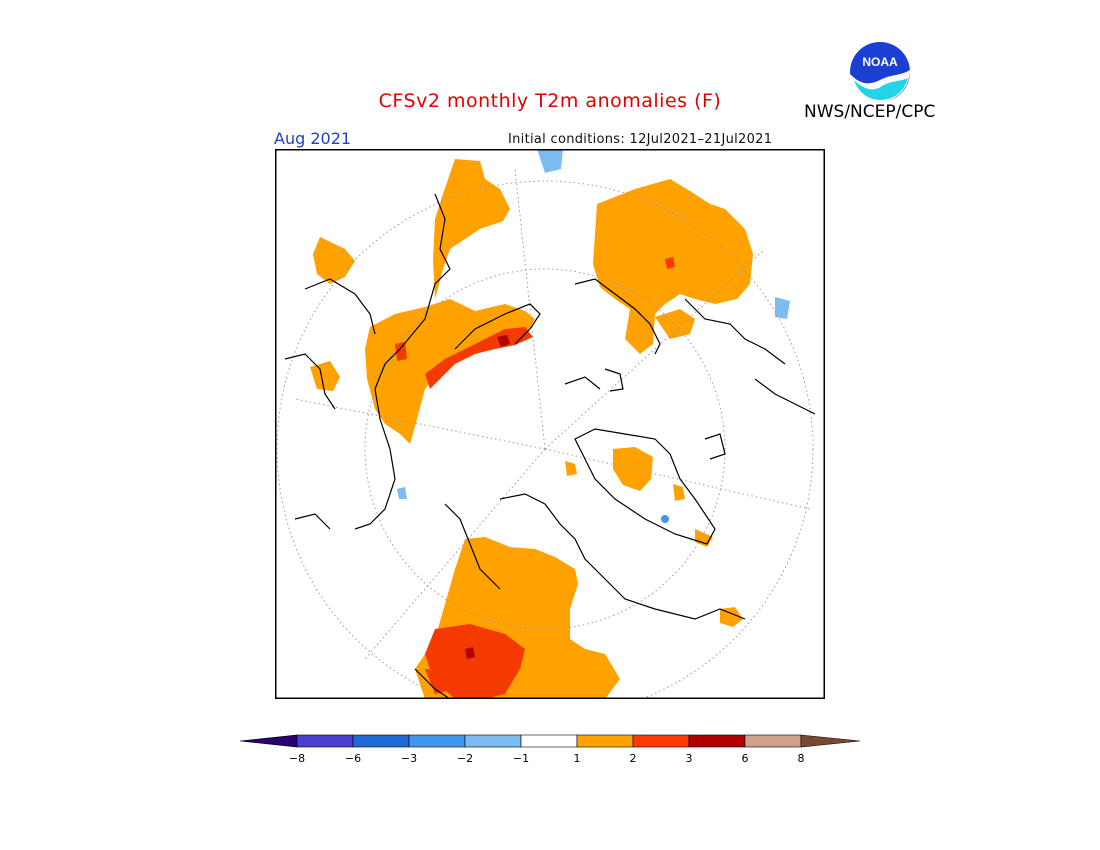  What do you see at coordinates (633, 758) in the screenshot?
I see `tick-label: 2` at bounding box center [633, 758].